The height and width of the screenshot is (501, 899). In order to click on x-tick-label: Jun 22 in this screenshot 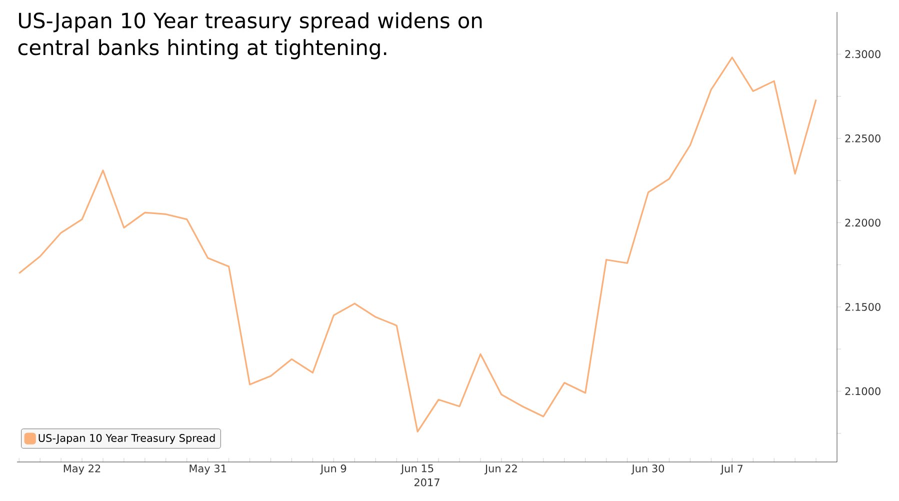, I will do `click(500, 469)`.